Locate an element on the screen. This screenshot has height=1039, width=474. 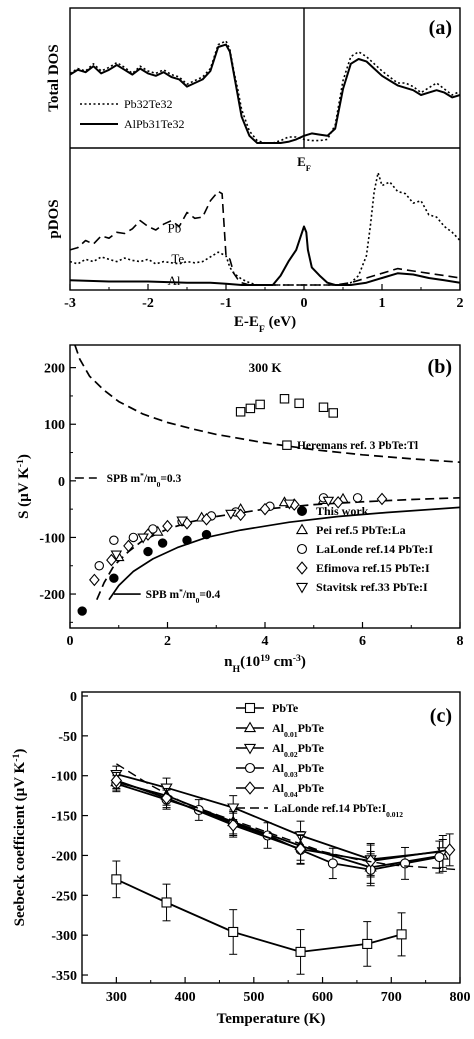
panel-b-x-axis-label-part: cm is located at coordinates (281, 662).